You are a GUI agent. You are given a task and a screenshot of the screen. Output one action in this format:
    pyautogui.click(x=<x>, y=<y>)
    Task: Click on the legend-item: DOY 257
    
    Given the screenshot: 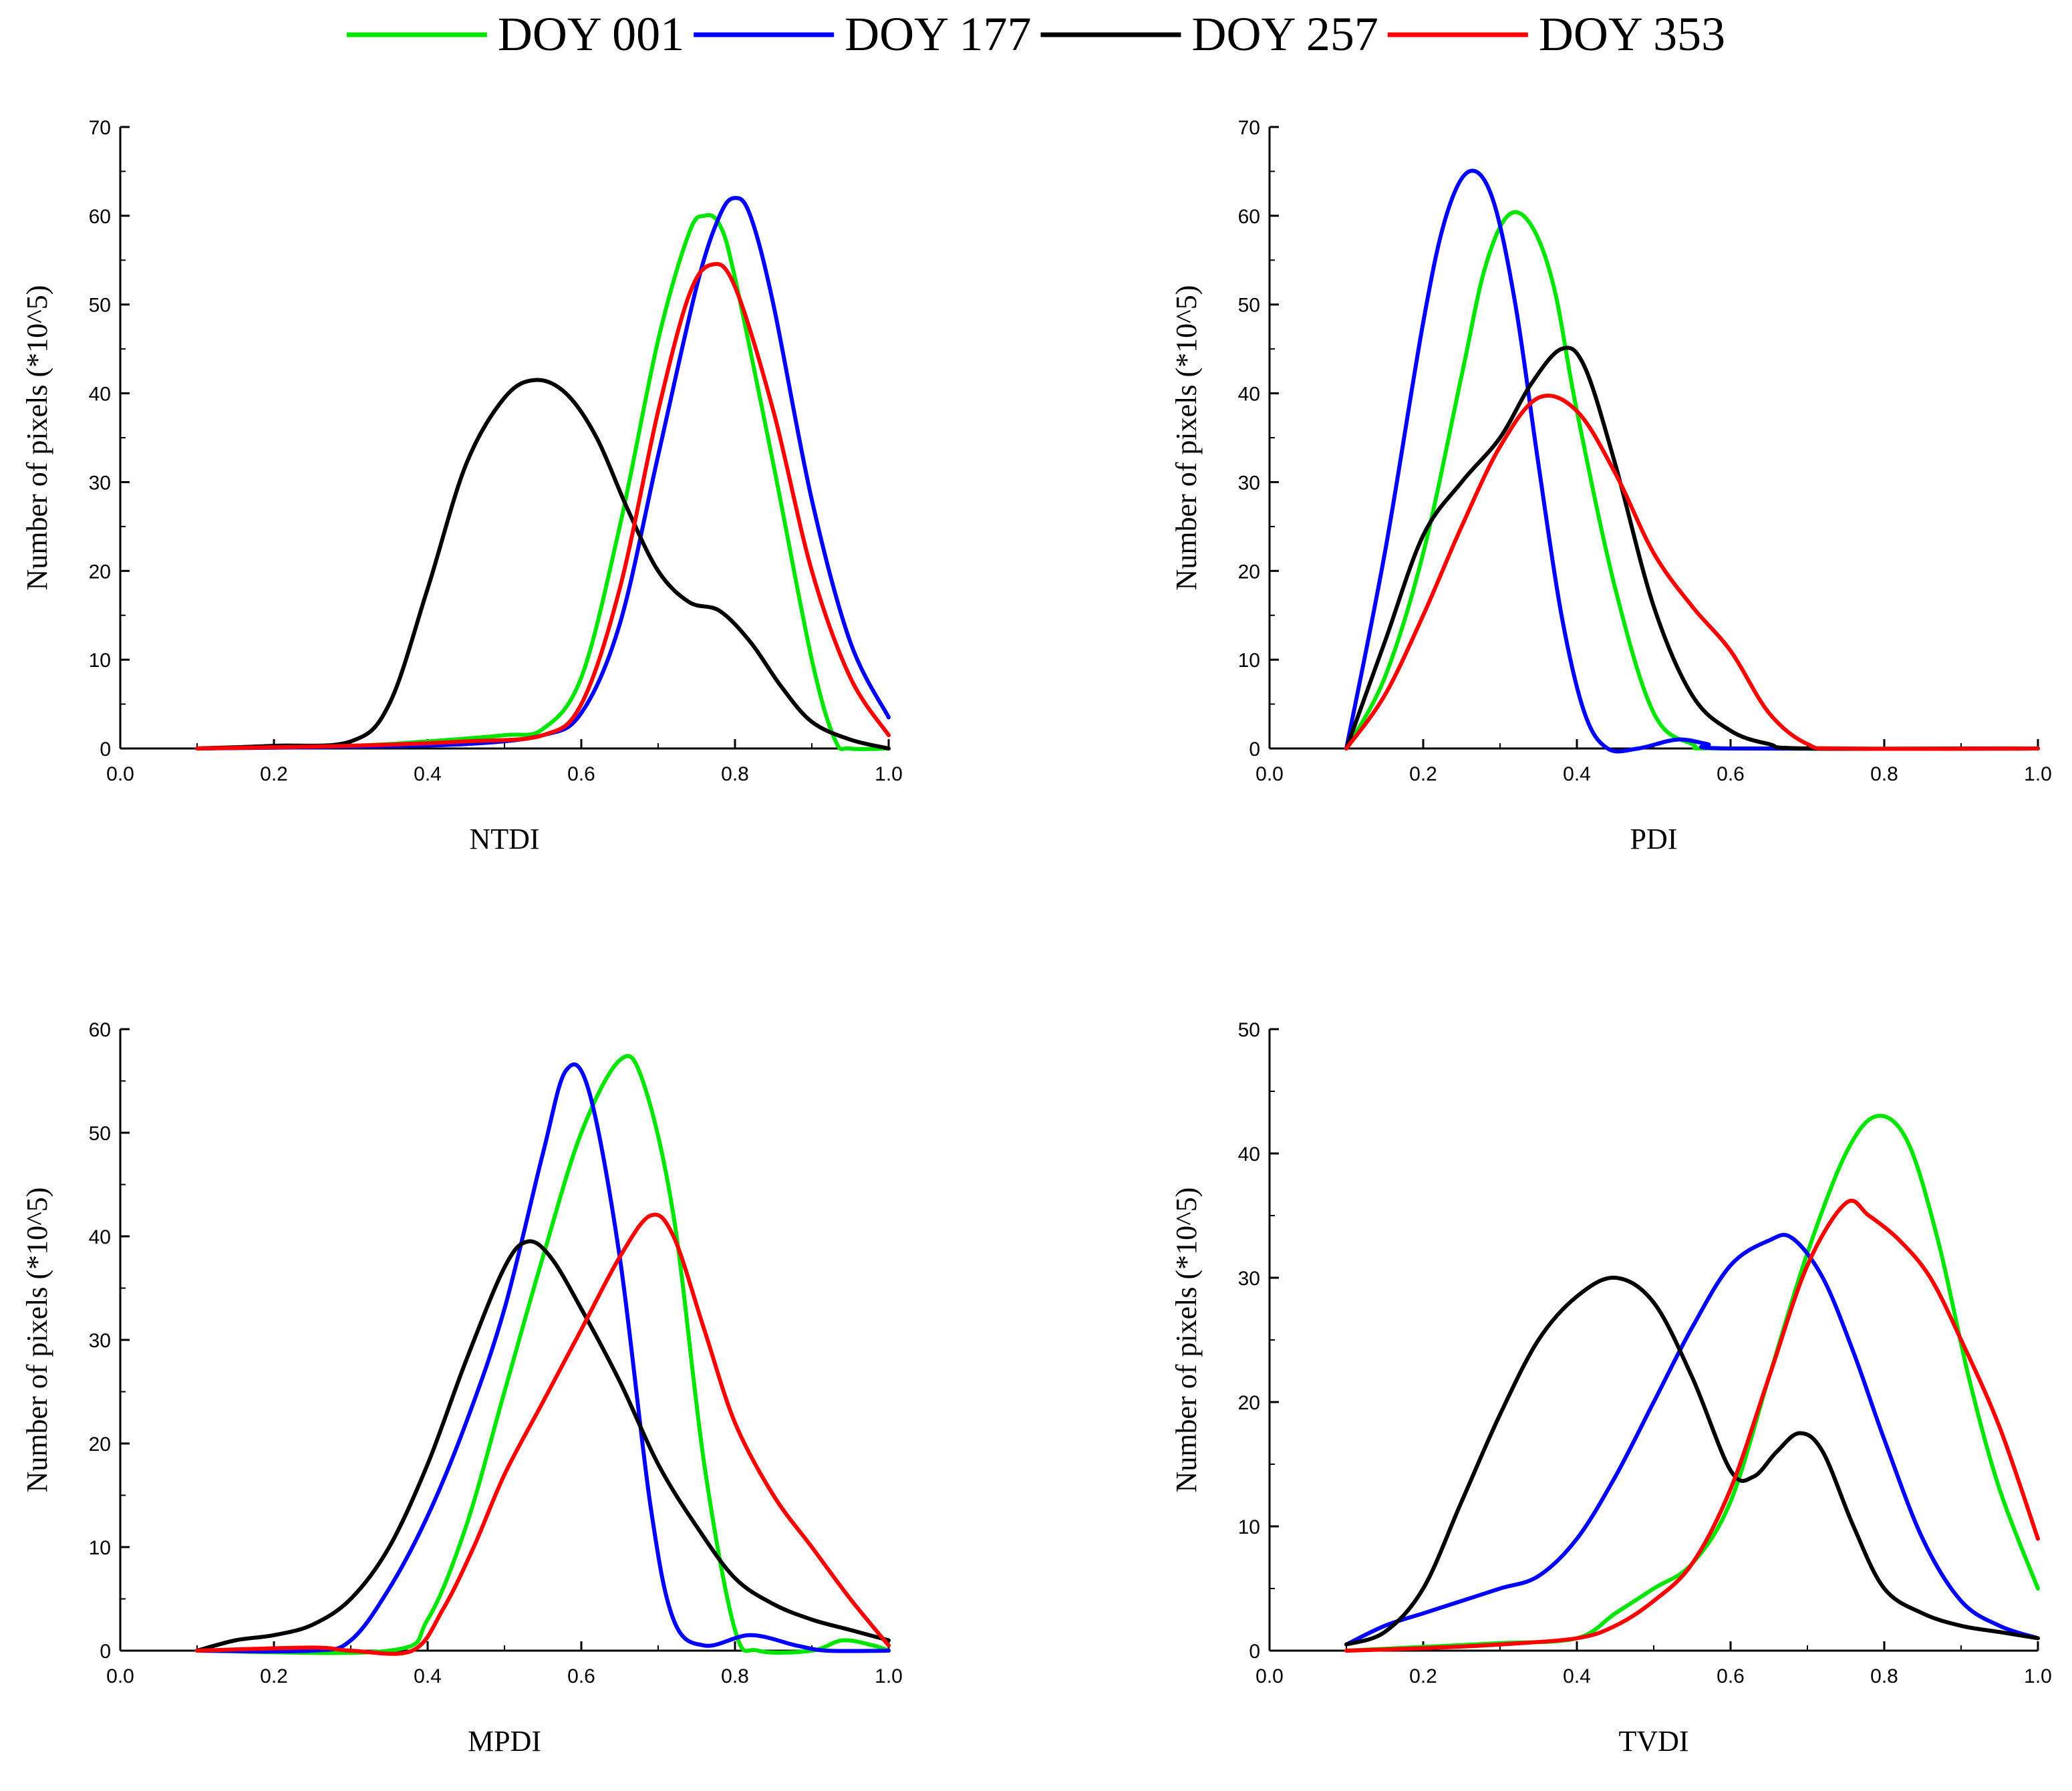 What is the action you would take?
    pyautogui.click(x=1209, y=34)
    